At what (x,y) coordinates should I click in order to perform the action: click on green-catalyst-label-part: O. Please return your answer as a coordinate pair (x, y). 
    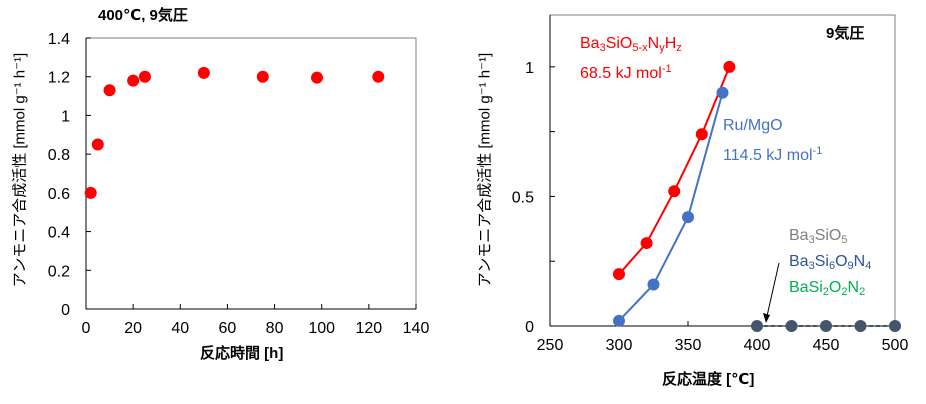
    Looking at the image, I should click on (835, 287).